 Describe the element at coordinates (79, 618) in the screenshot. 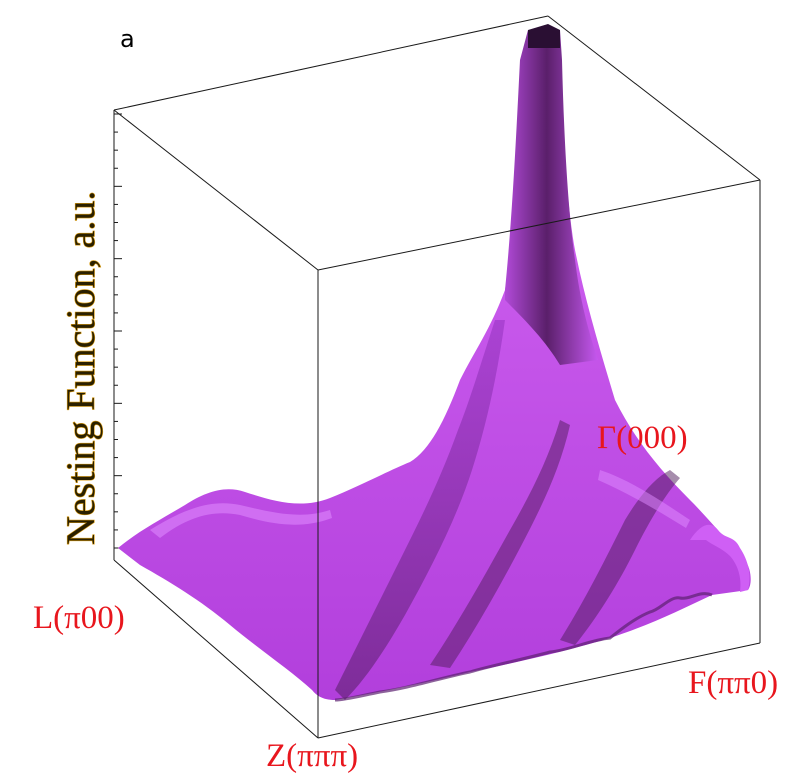

I see `l-point-label: L(π00)` at that location.